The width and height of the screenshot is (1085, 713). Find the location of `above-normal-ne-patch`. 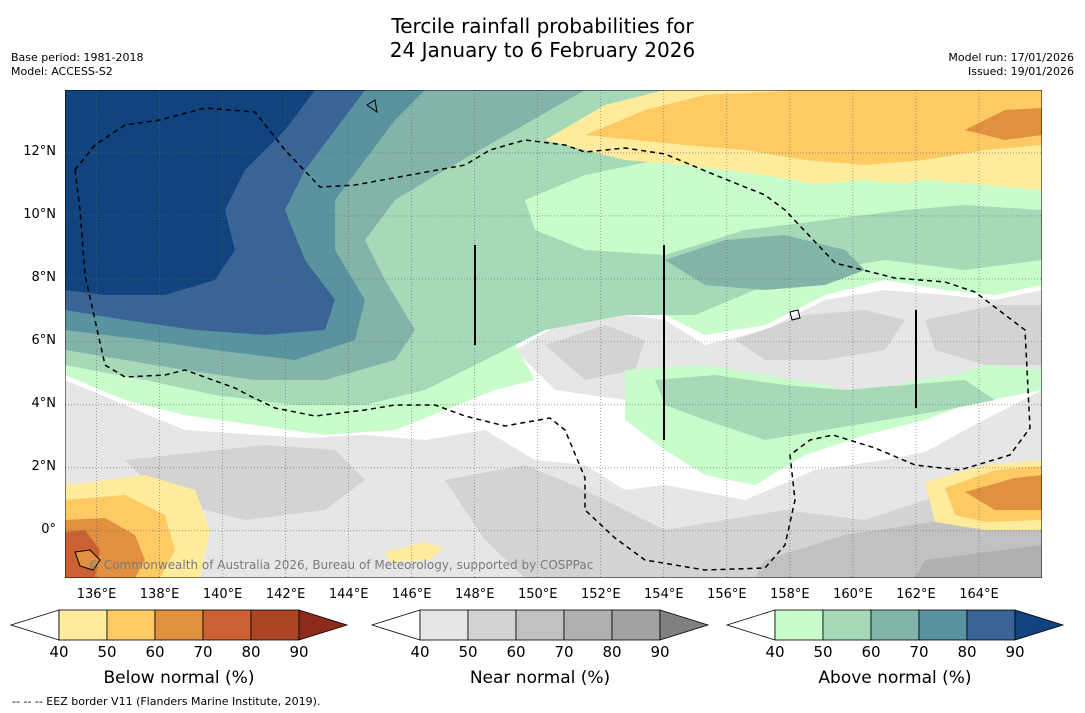

above-normal-ne-patch is located at coordinates (885, 192).